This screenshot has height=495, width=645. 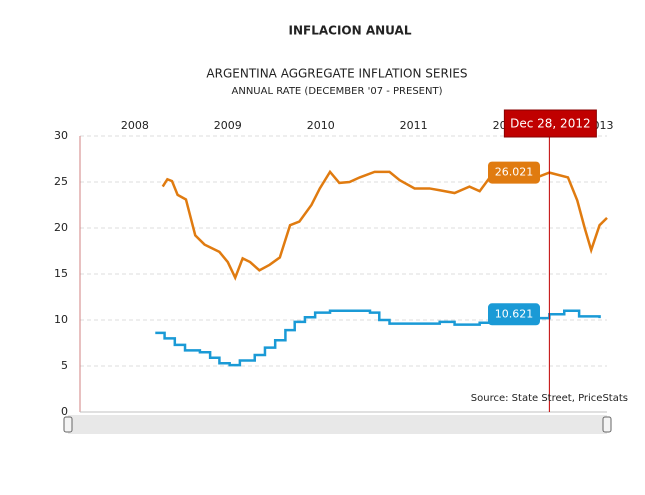 I want to click on crosshair-label-box, so click(x=550, y=123).